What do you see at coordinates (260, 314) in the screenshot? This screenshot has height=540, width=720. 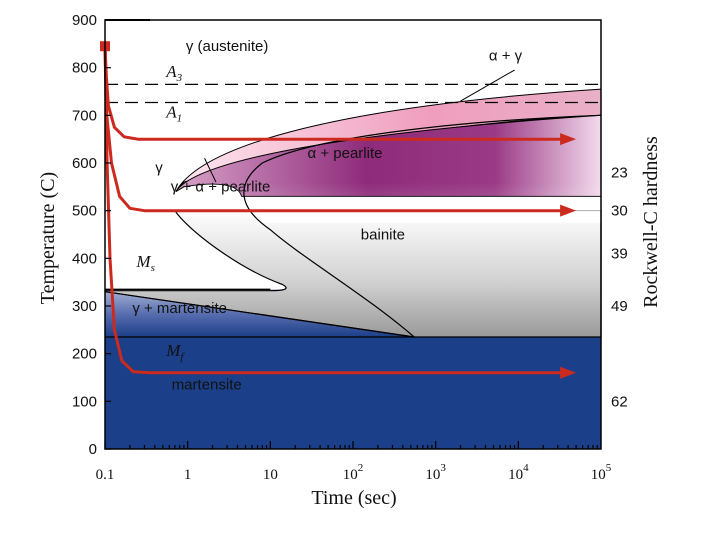 I see `bainite-start-line` at bounding box center [260, 314].